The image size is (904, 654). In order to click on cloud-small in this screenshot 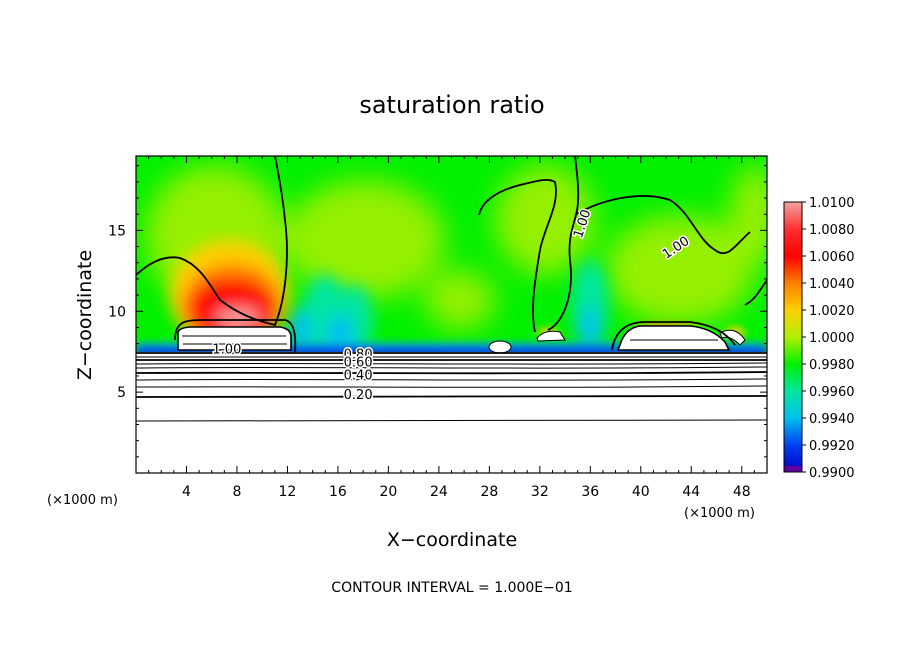, I will do `click(527, 342)`.